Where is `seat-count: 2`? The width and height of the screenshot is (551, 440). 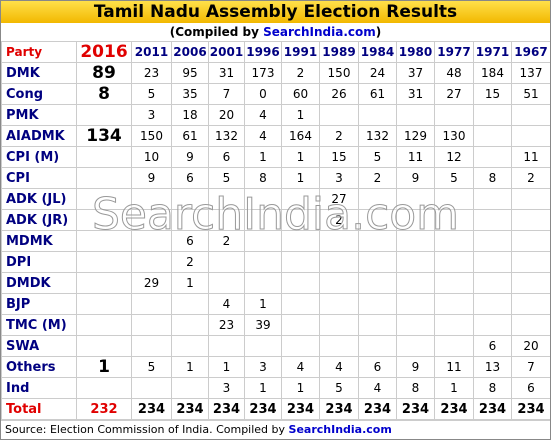
seat-count: 2 is located at coordinates (190, 262).